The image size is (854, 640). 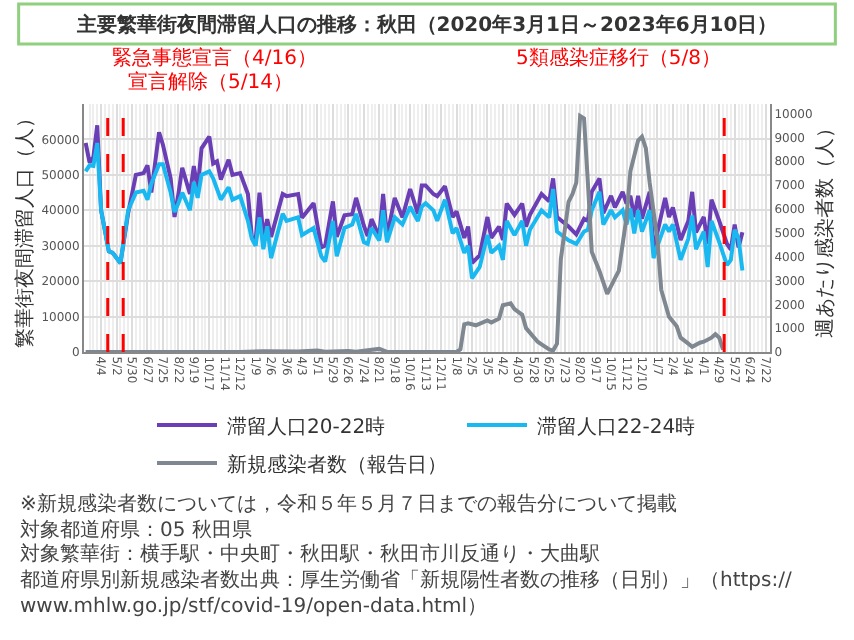 I want to click on ref-line-label: 5類感染症移行（5/8）, so click(x=618, y=58).